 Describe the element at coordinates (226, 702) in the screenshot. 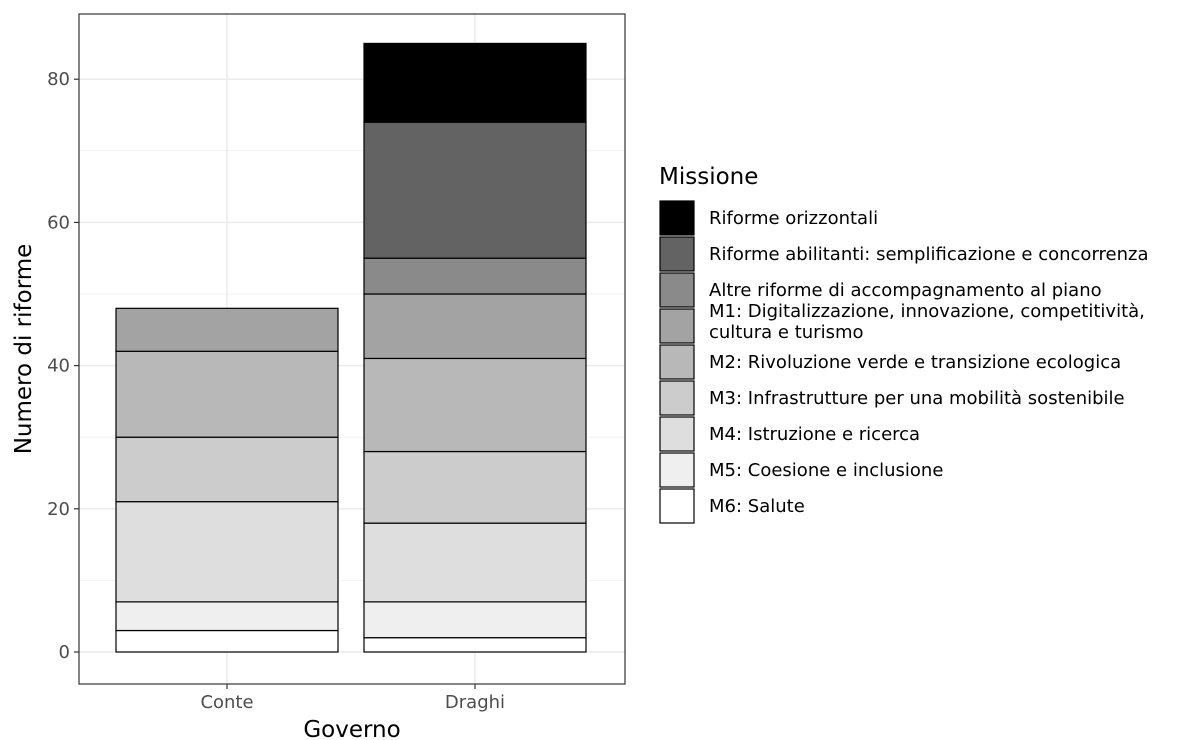

I see `x-tick-label: Conte` at that location.